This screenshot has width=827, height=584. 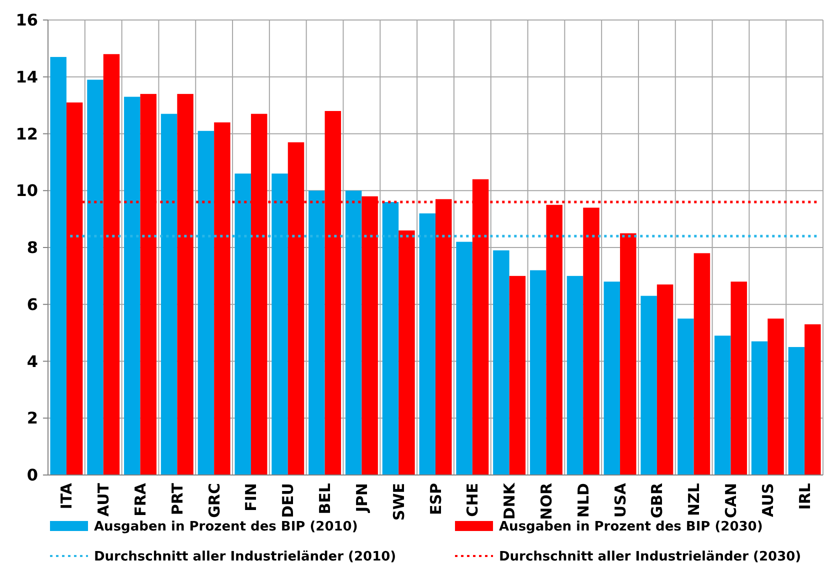 I want to click on x-tick-label: FRA, so click(x=141, y=499).